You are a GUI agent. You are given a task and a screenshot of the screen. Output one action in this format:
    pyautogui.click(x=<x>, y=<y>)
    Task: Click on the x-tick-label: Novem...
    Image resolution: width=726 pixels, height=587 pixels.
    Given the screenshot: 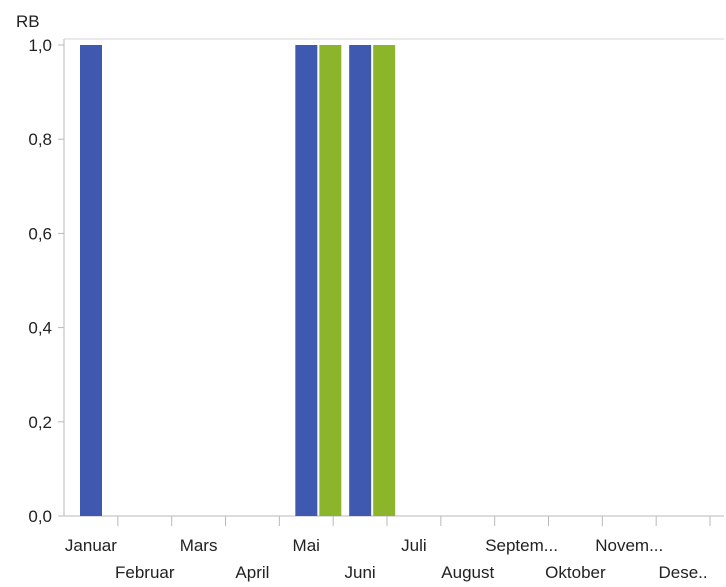 What is the action you would take?
    pyautogui.click(x=629, y=545)
    